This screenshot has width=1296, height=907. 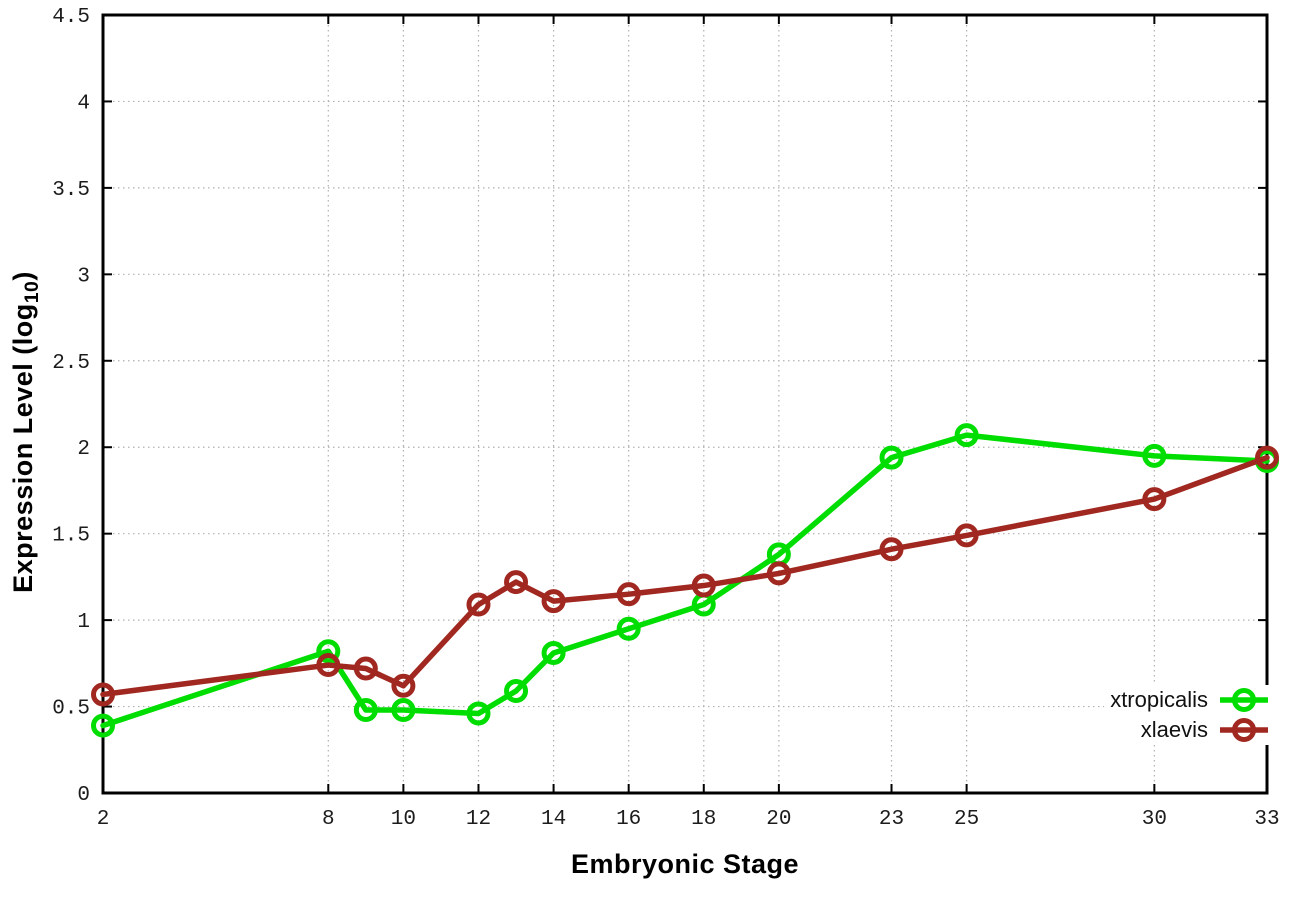 I want to click on x-tick-label: 16, so click(x=628, y=819).